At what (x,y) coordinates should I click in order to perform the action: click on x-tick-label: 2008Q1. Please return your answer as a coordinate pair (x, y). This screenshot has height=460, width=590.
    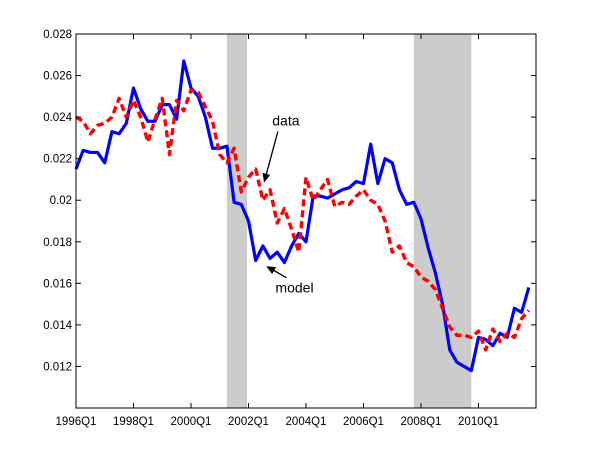
    Looking at the image, I should click on (421, 422).